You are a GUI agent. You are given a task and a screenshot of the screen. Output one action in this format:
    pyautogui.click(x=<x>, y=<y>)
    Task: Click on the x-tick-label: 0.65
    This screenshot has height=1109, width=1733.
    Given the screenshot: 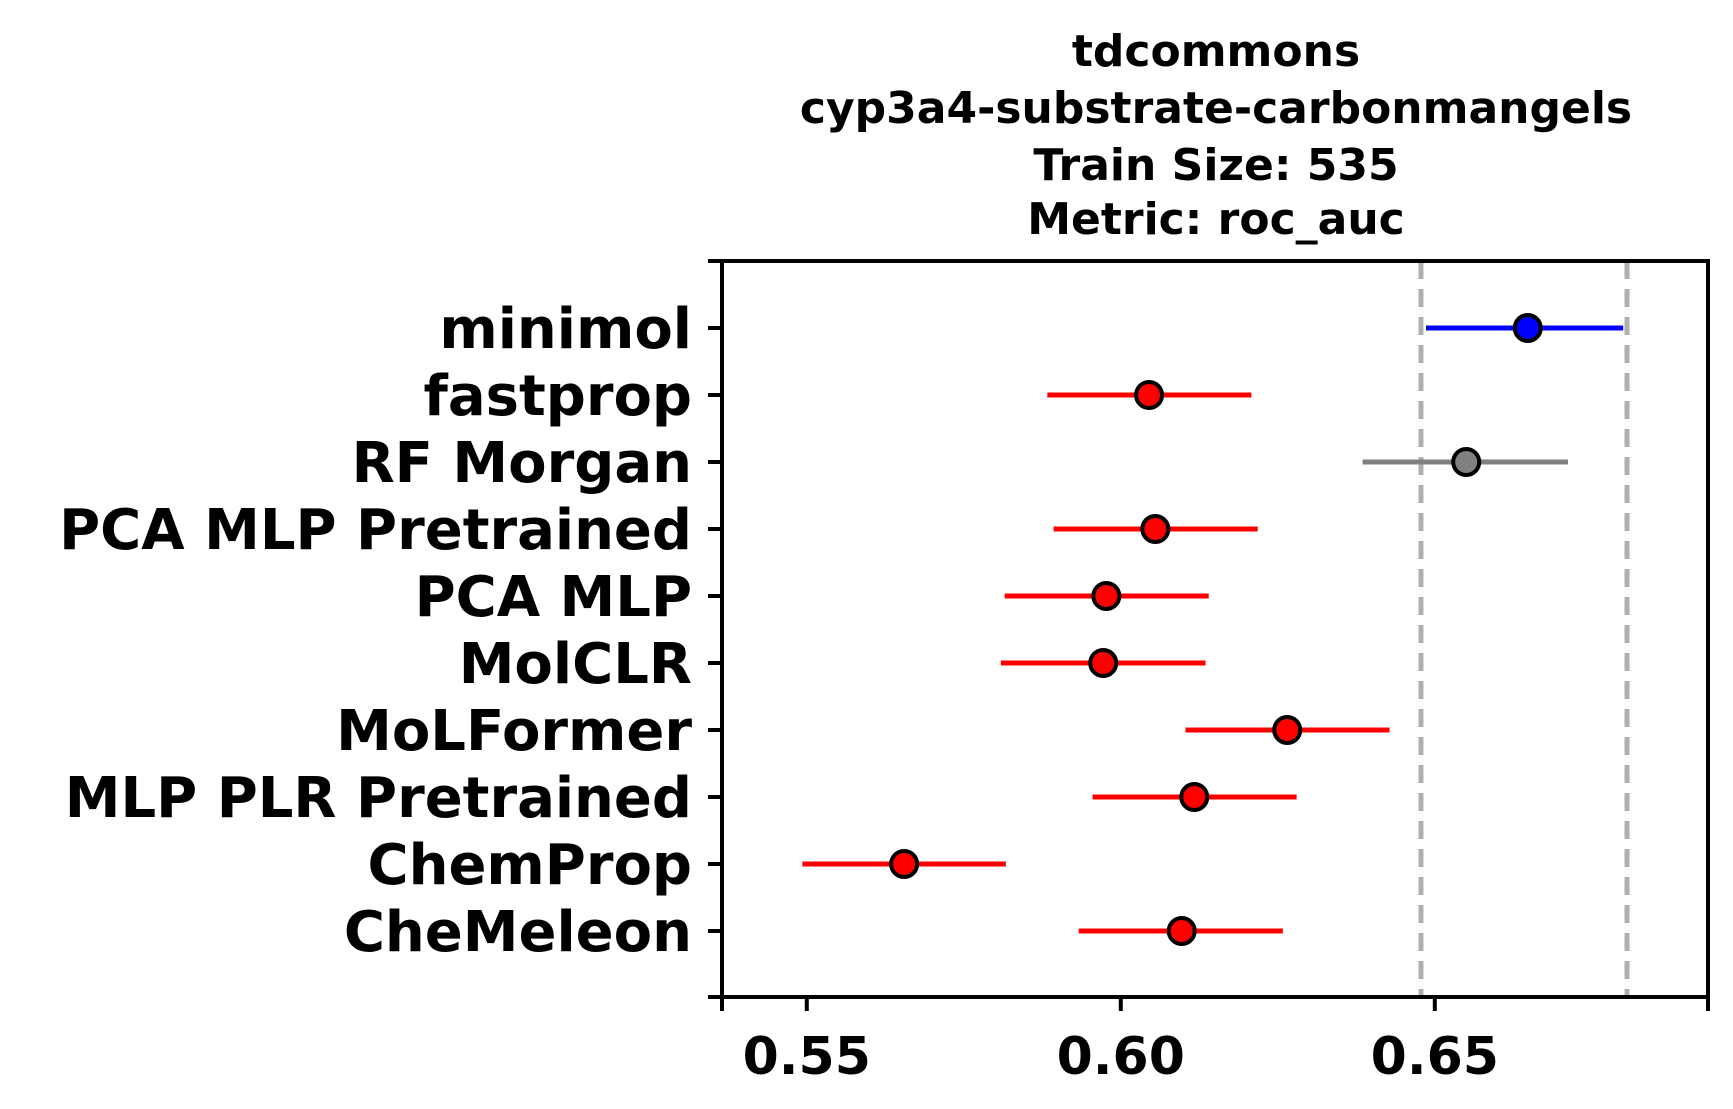 What is the action you would take?
    pyautogui.click(x=1435, y=1057)
    